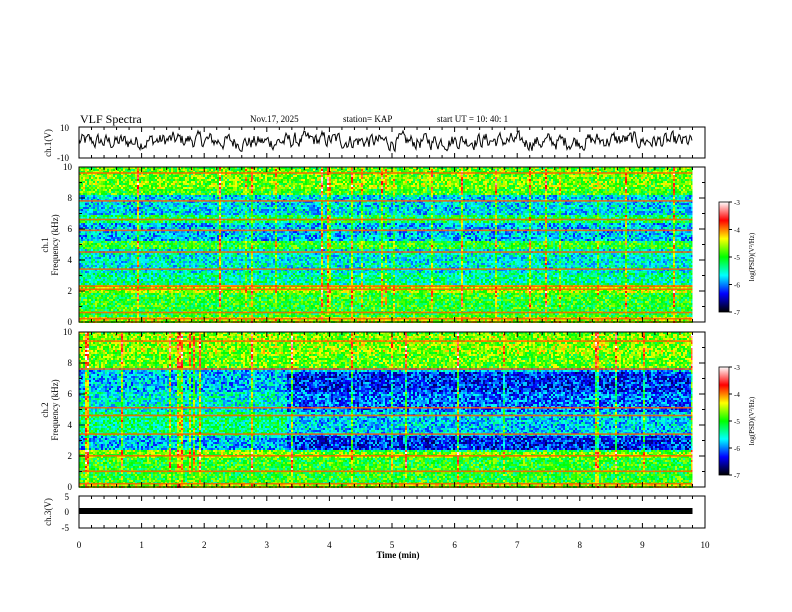 The height and width of the screenshot is (612, 792). I want to click on plot-title: VLF Spectra, so click(111, 119).